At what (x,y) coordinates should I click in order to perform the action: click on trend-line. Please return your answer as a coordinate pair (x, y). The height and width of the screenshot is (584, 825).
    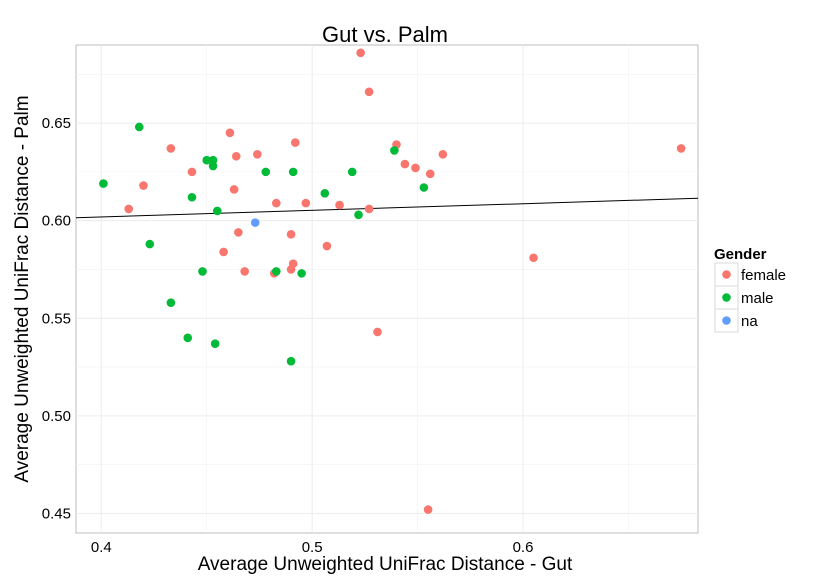
    Looking at the image, I should click on (387, 208).